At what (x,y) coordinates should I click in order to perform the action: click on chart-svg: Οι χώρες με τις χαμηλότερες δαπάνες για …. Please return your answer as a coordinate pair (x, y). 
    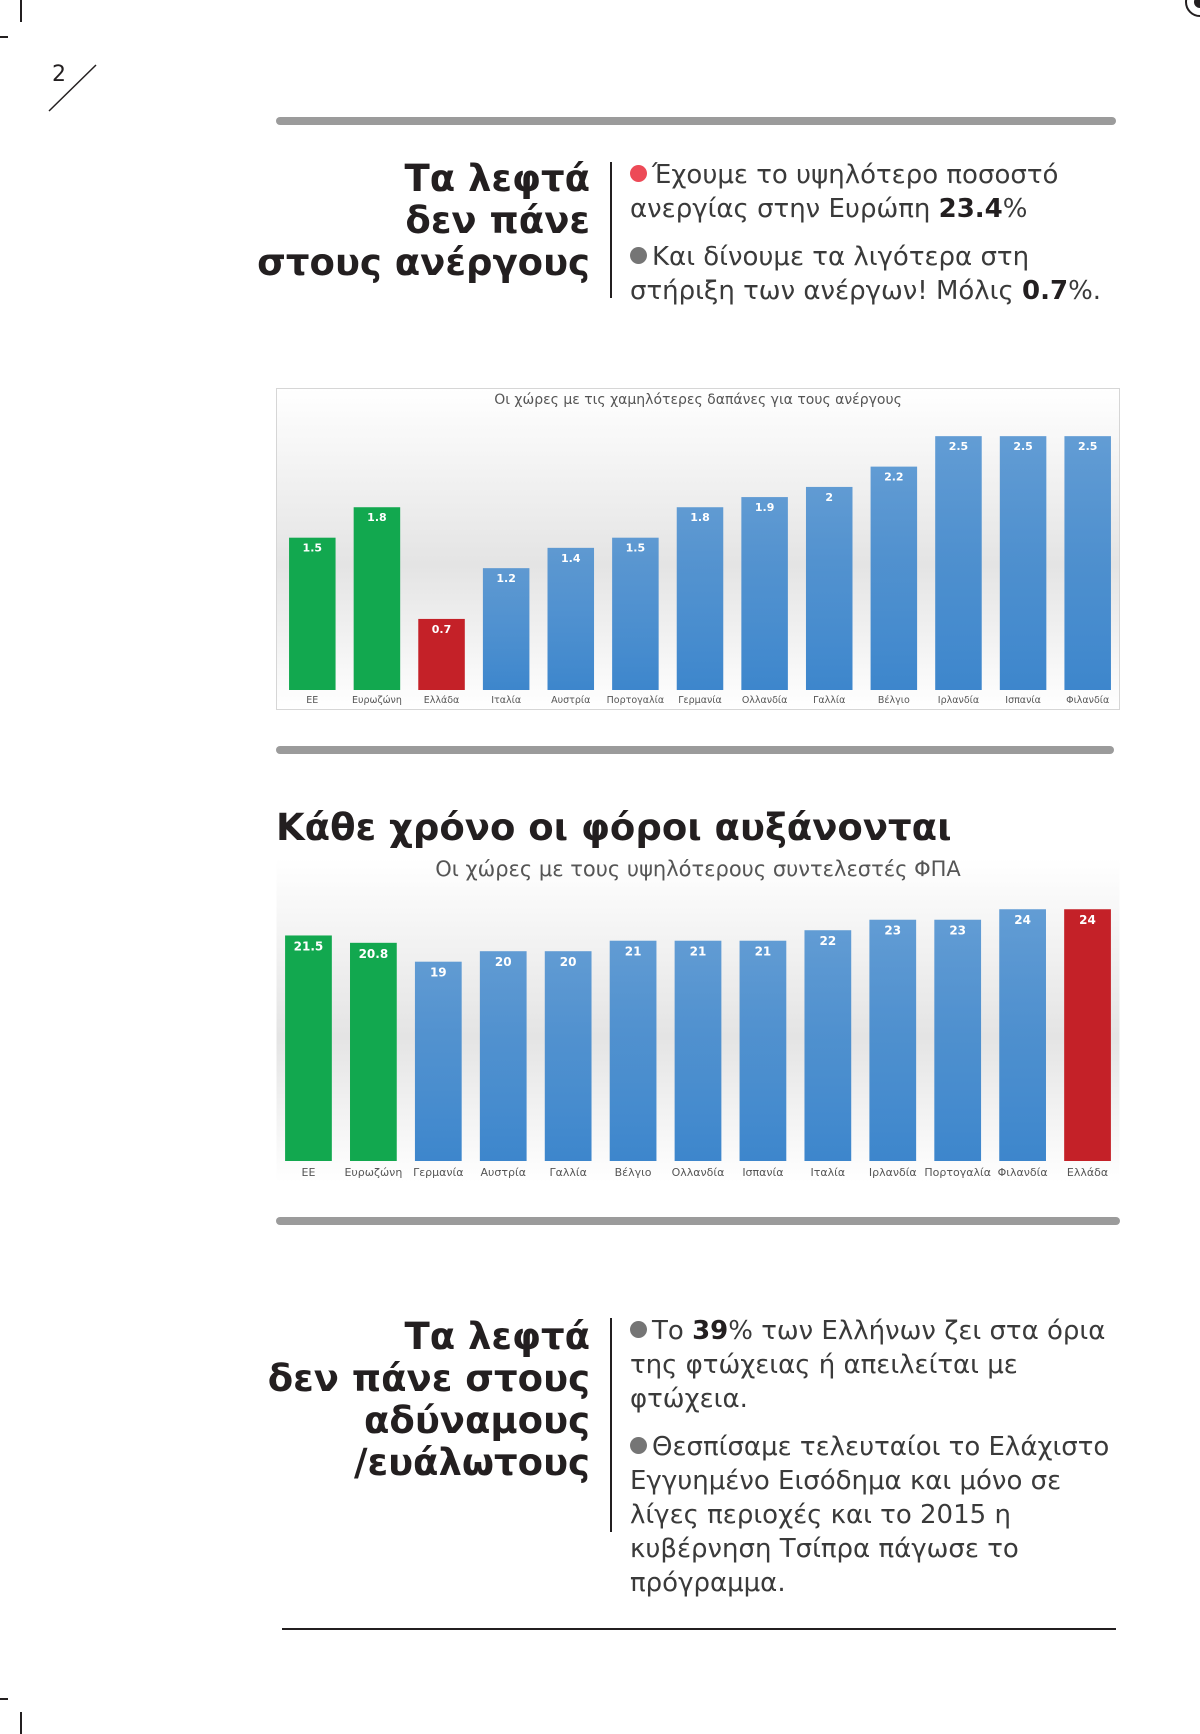
    Looking at the image, I should click on (698, 549).